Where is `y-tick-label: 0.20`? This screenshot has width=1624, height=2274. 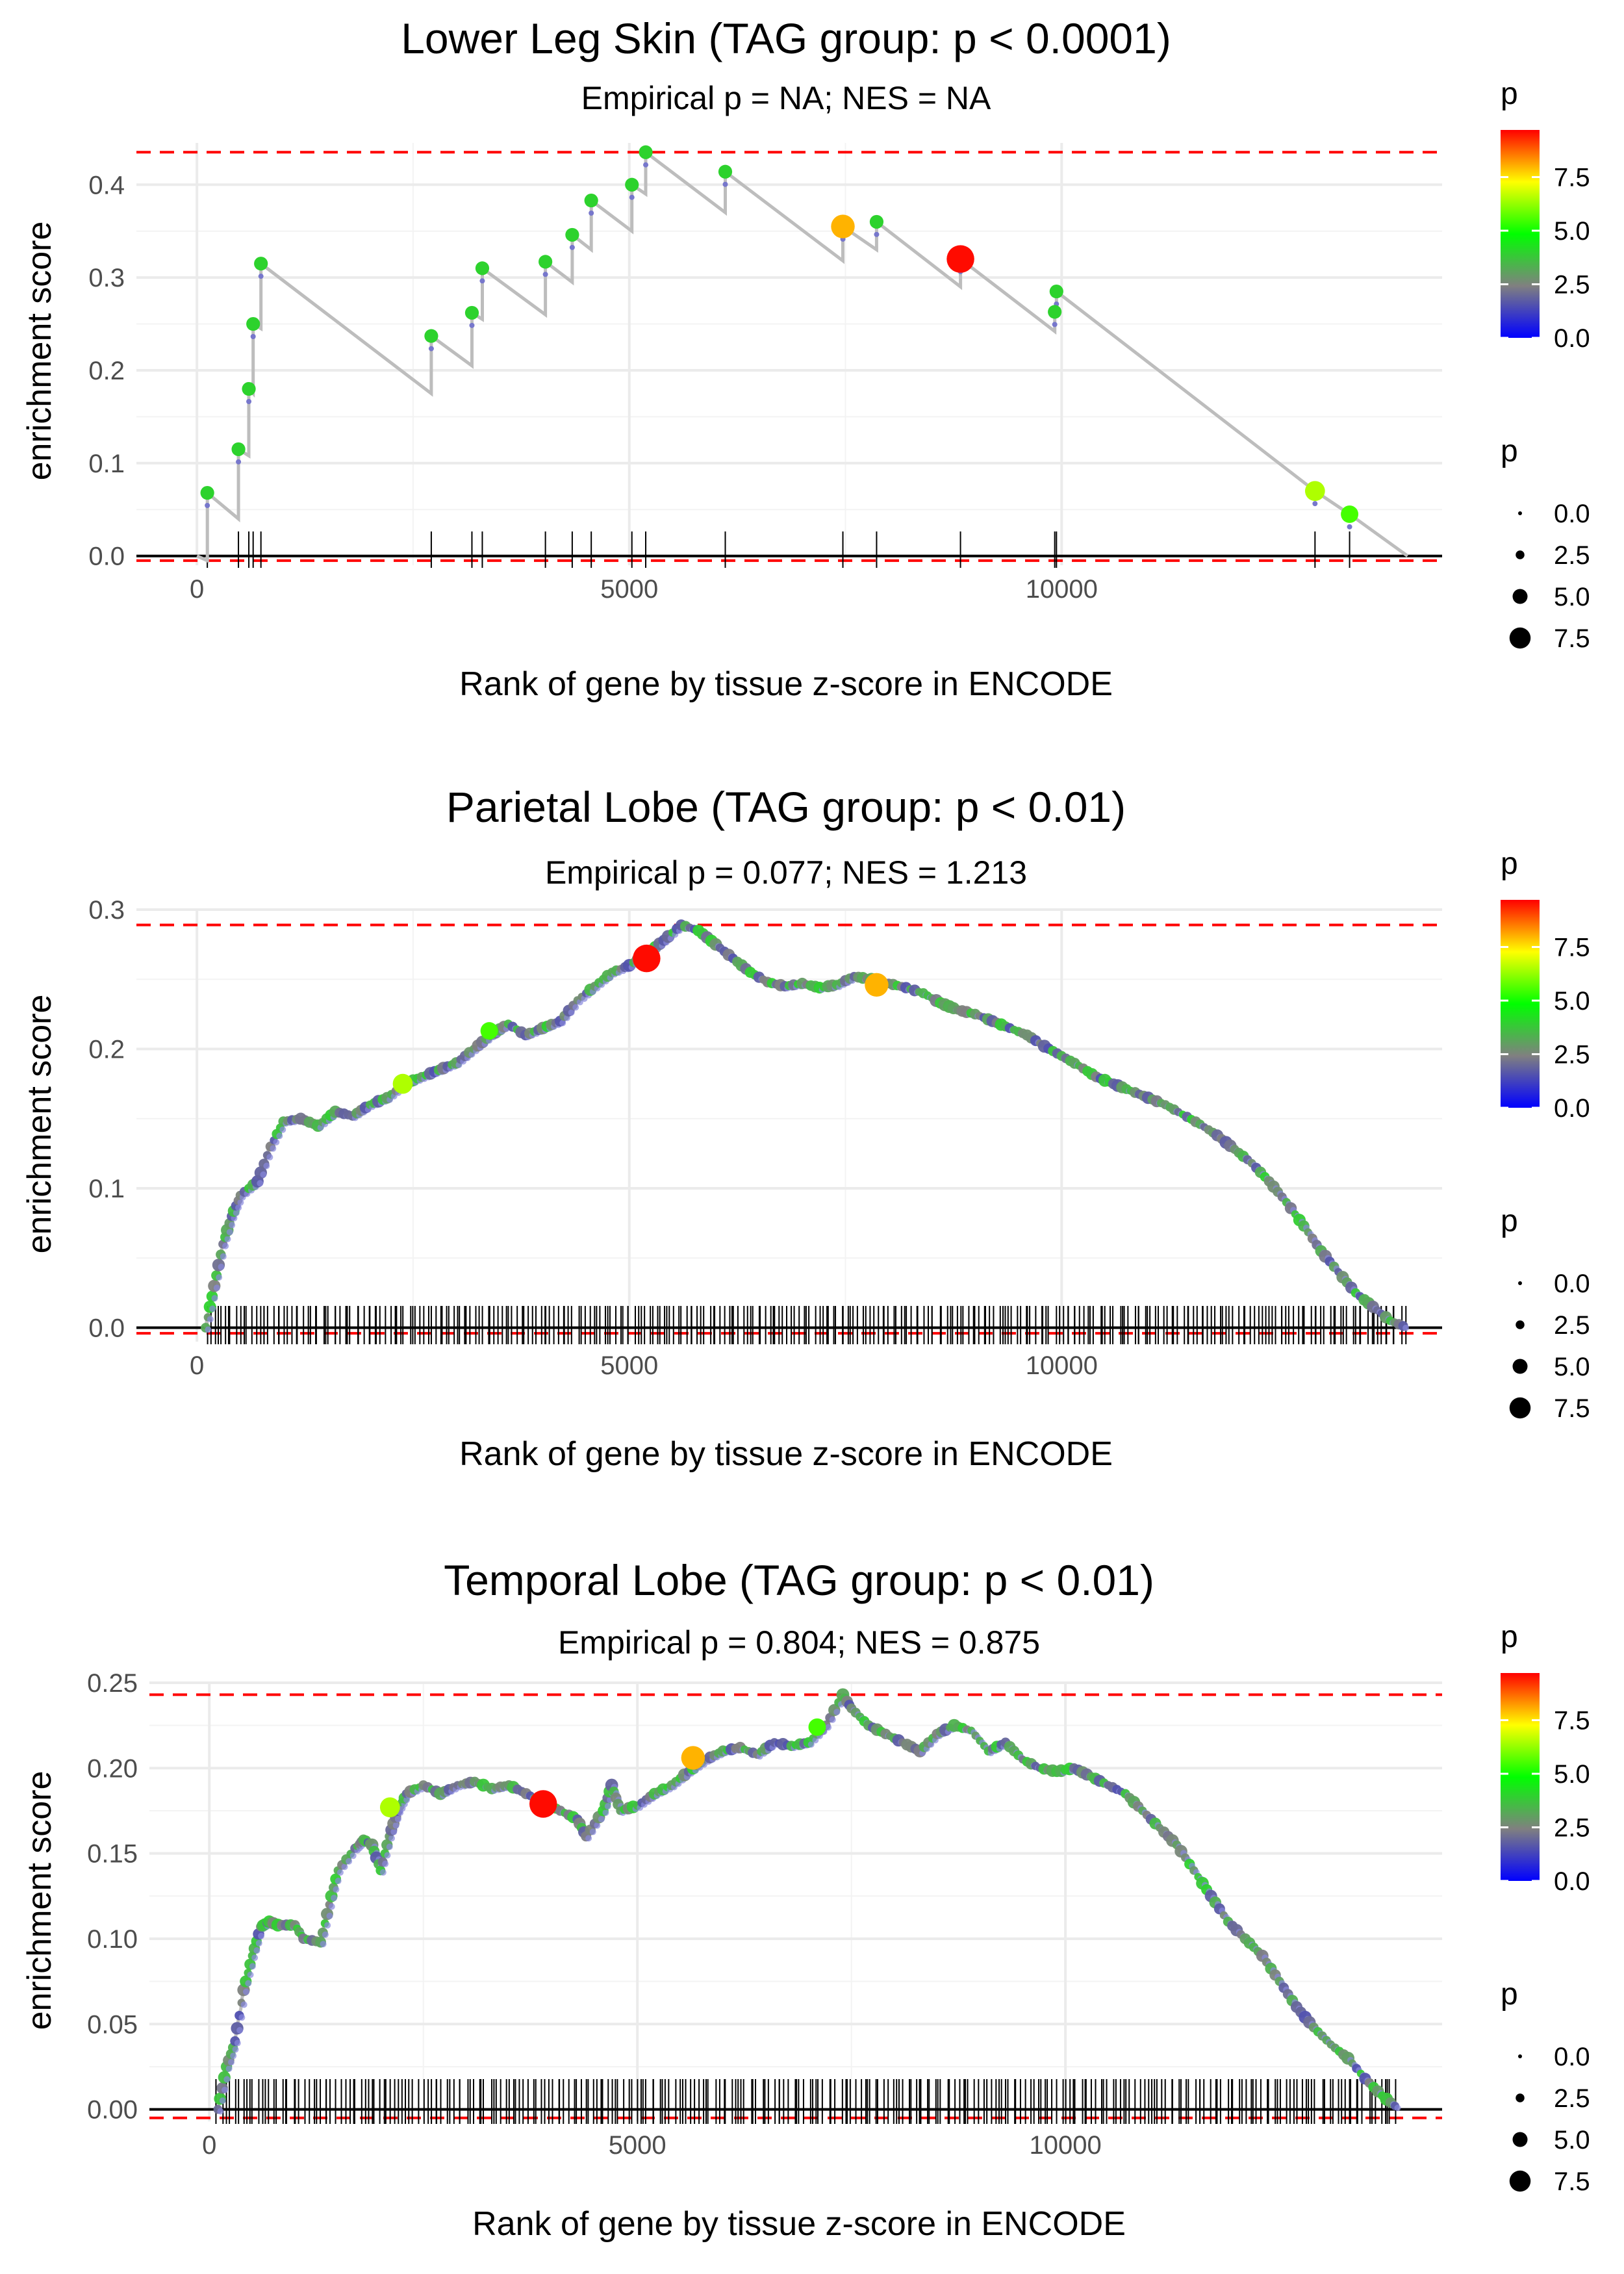
y-tick-label: 0.20 is located at coordinates (112, 1768).